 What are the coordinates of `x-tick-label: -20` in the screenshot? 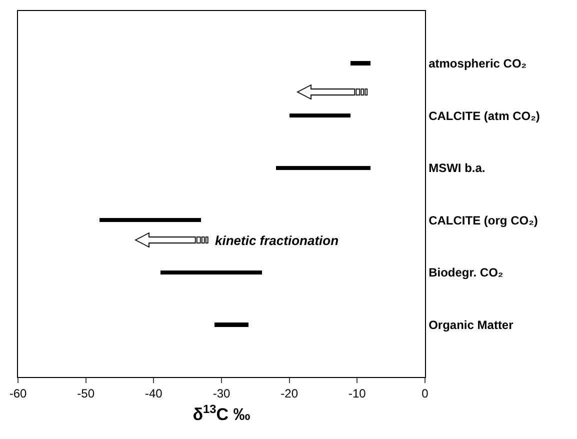 It's located at (289, 393).